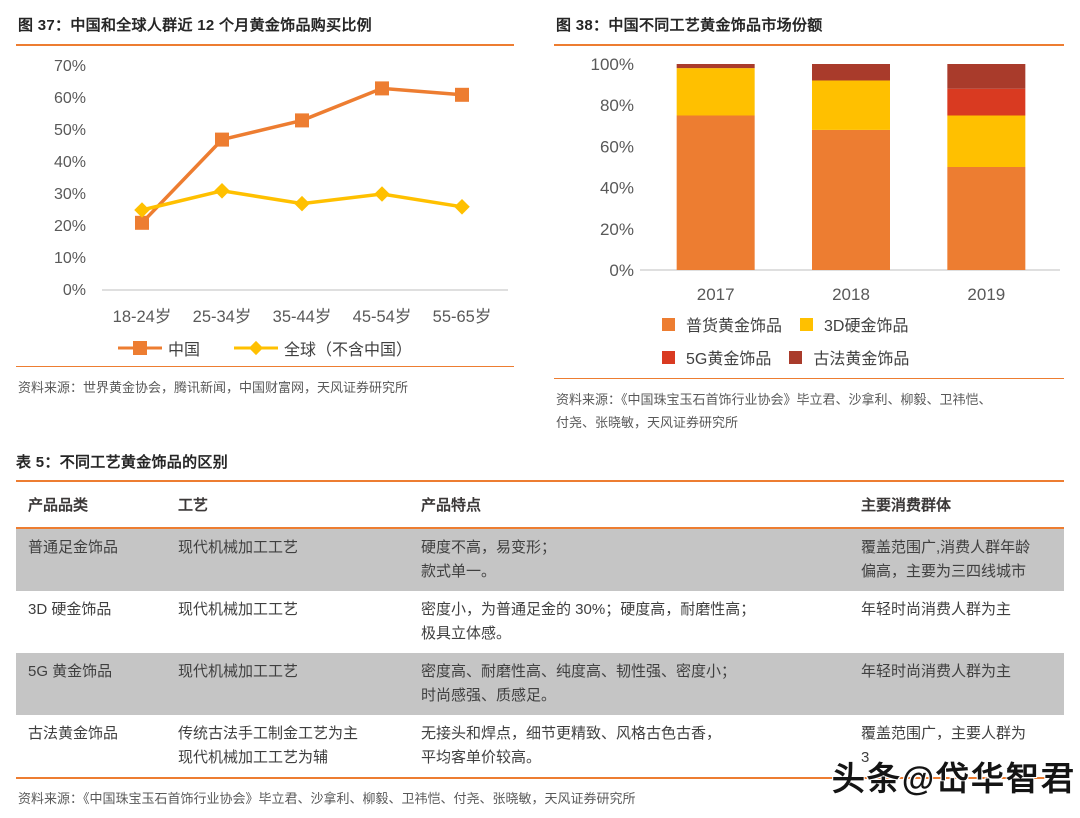  What do you see at coordinates (571, 733) in the screenshot?
I see `cell-line: 无接头和焊点，细节更精致、风格古色古香，` at bounding box center [571, 733].